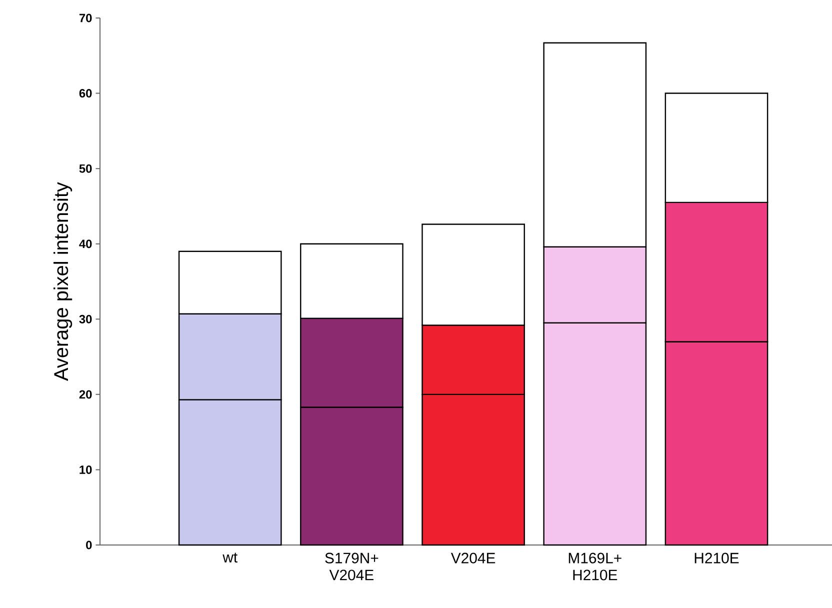  Describe the element at coordinates (86, 469) in the screenshot. I see `y-tick-label: 10` at that location.